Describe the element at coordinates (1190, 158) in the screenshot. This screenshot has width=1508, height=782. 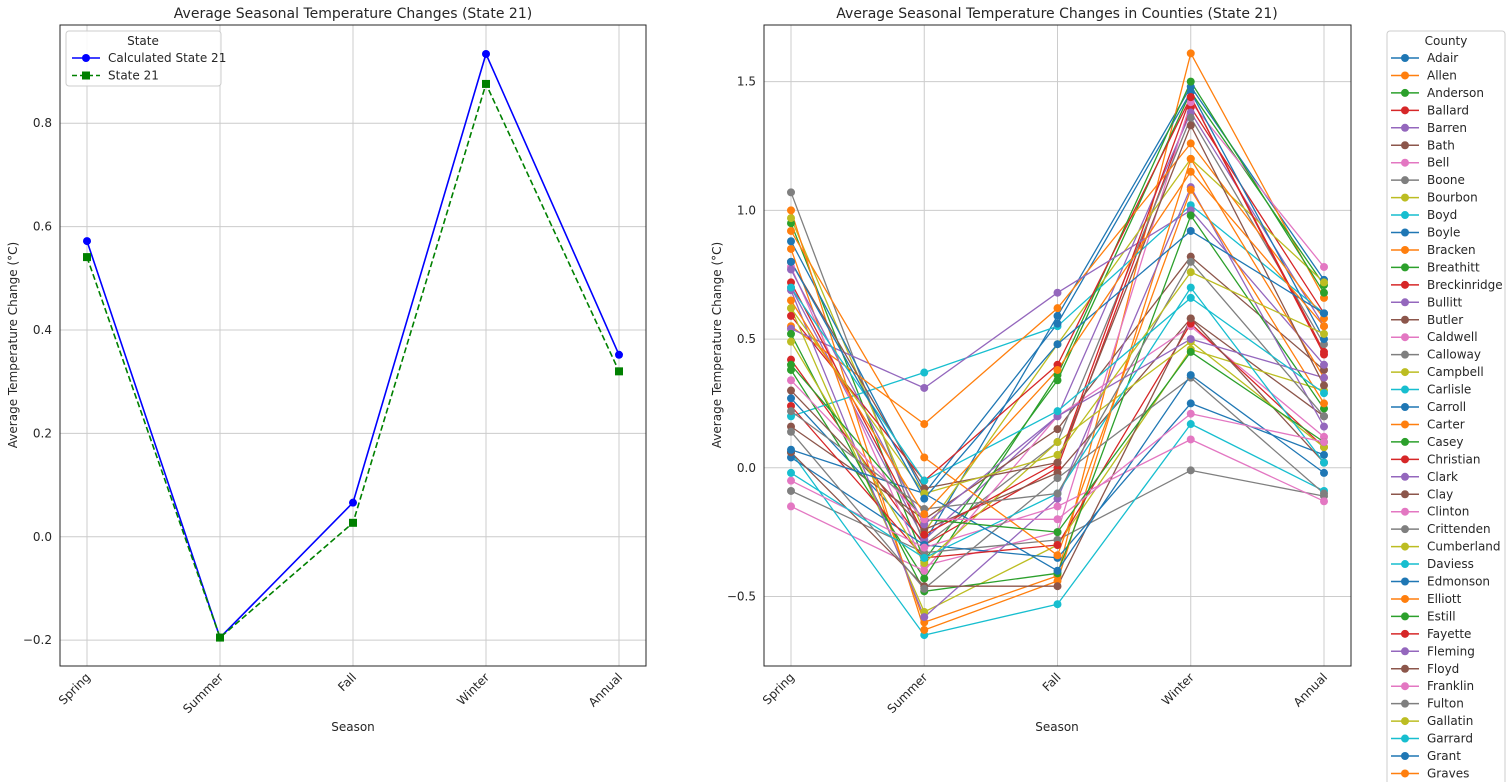
I see `c2-point-carter` at that location.